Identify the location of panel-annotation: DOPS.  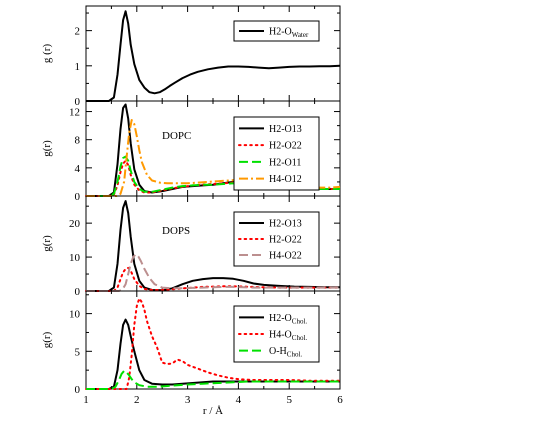
(176, 231).